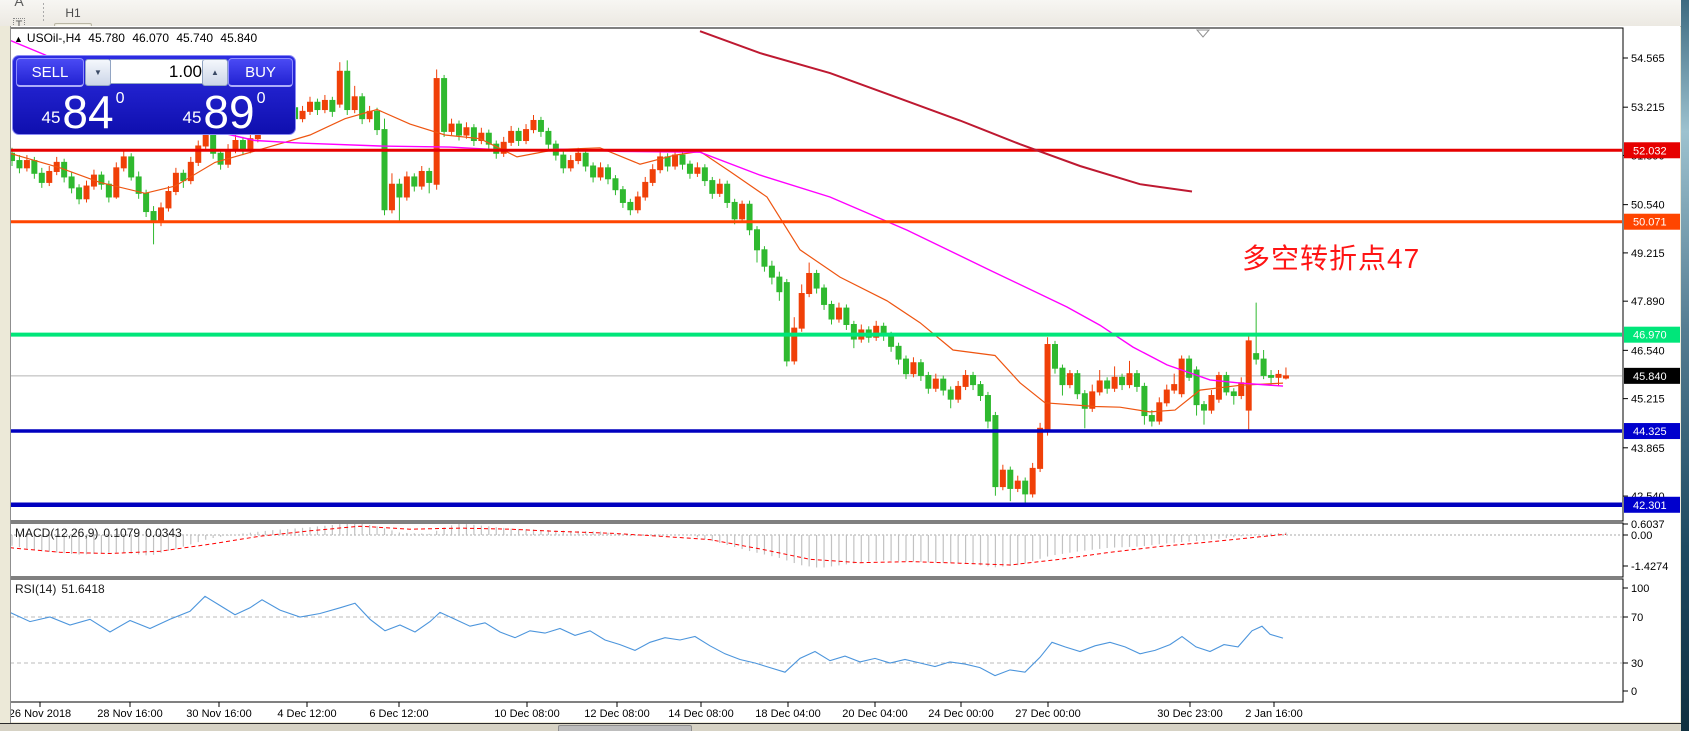  I want to click on sell-price-sup: 0, so click(120, 98).